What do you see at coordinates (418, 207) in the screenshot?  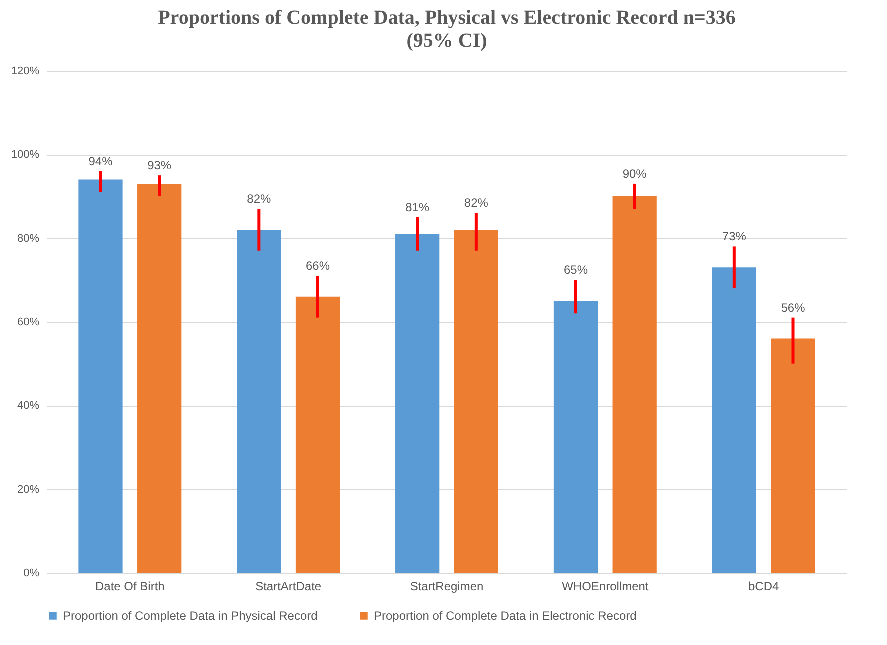 I see `data-label: 81%` at bounding box center [418, 207].